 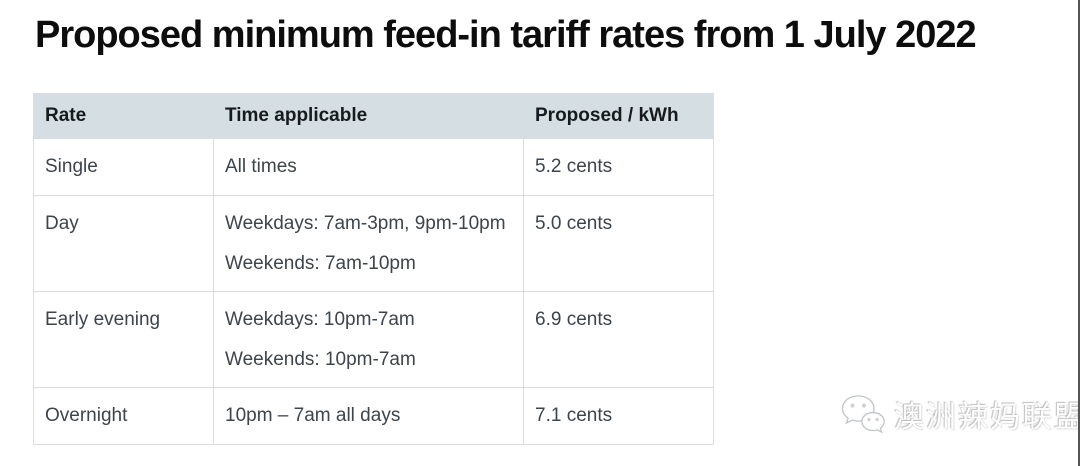 I want to click on watermark-text: 澳洲辣妈联盟, so click(x=987, y=417).